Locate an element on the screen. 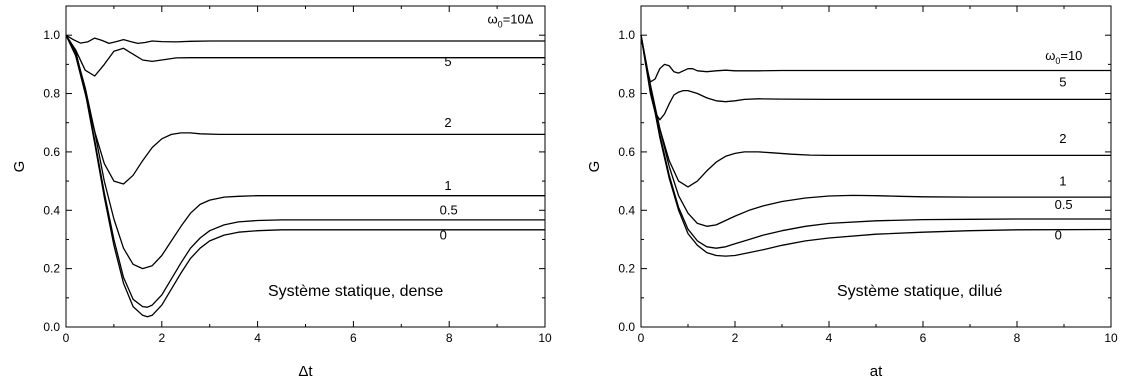 This screenshot has height=382, width=1138. series-label-0: ω0=10 is located at coordinates (1063, 57).